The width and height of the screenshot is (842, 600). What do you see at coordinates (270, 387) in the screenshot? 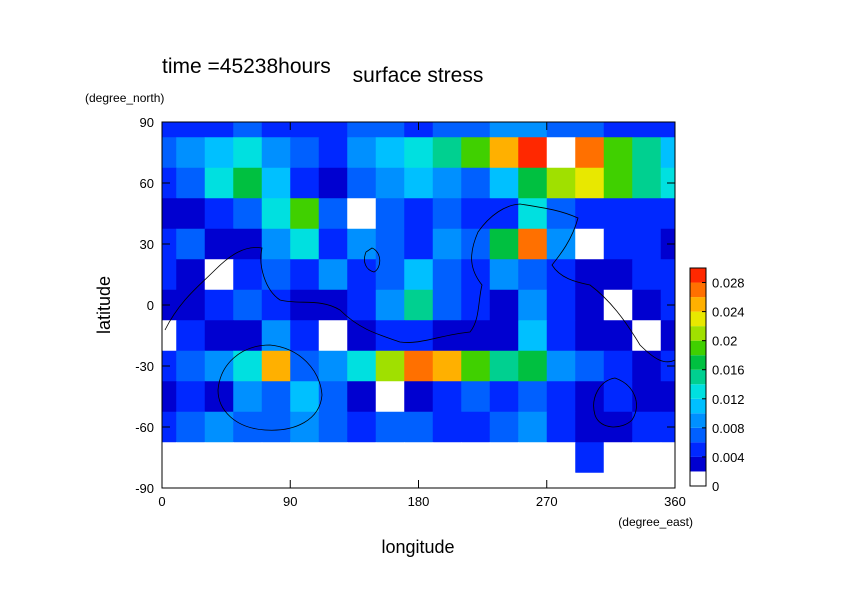
I see `coastline` at bounding box center [270, 387].